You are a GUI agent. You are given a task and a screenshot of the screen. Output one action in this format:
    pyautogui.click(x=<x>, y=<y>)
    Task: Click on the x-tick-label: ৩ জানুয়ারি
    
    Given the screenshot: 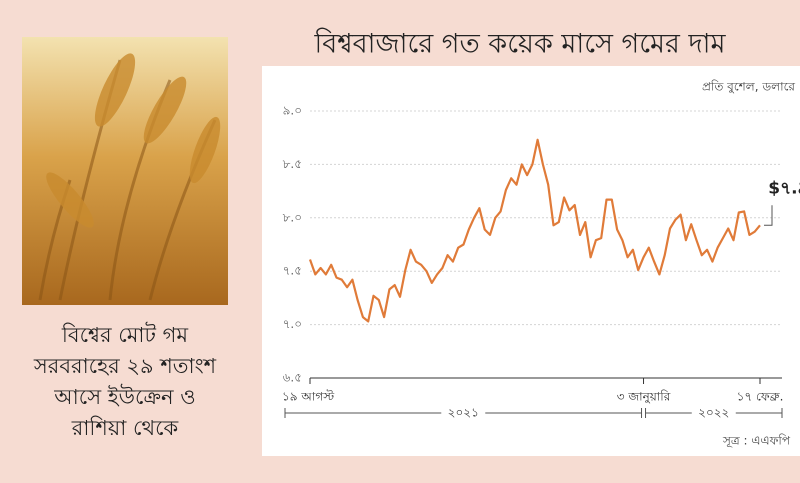 What is the action you would take?
    pyautogui.click(x=644, y=397)
    